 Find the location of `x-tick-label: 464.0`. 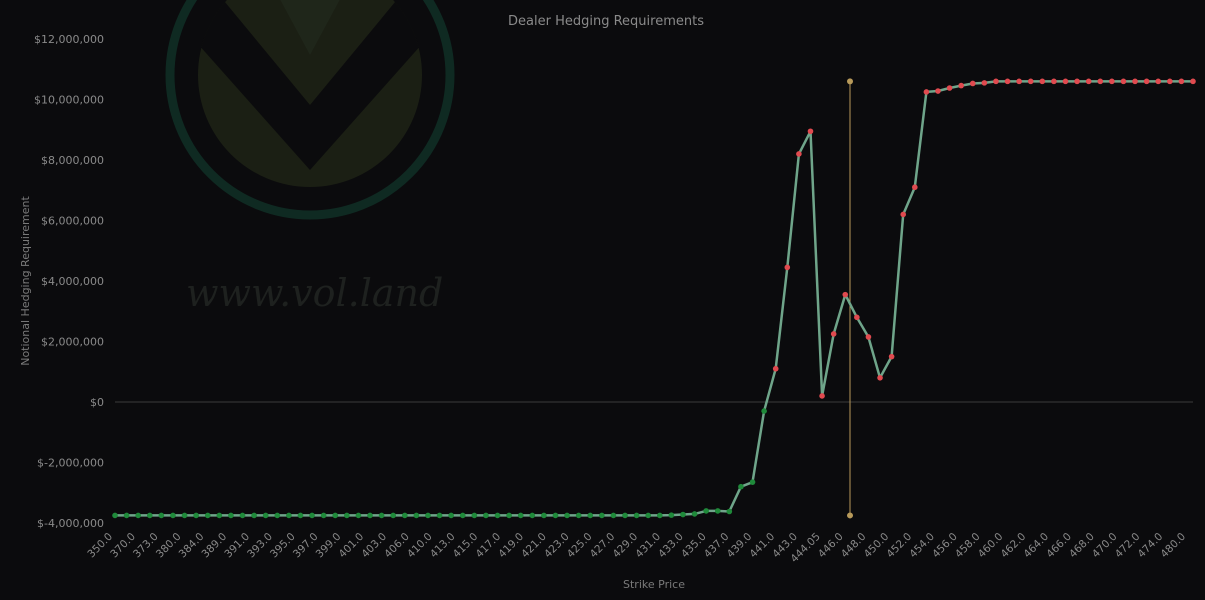

x-tick-label: 464.0 is located at coordinates (1036, 546).